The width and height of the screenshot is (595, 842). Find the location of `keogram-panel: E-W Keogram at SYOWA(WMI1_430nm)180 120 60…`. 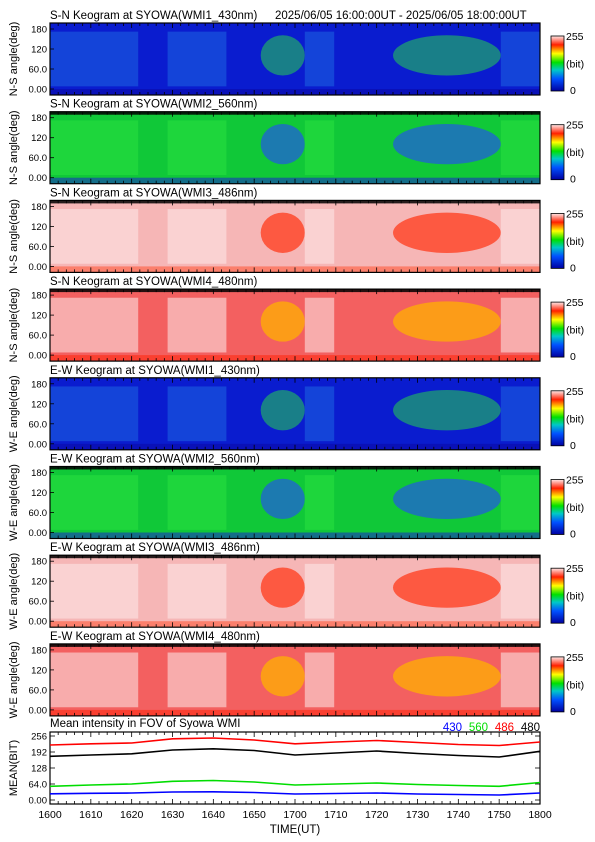

keogram-panel: E-W Keogram at SYOWA(WMI1_430nm)180 120 60… is located at coordinates (296, 408).